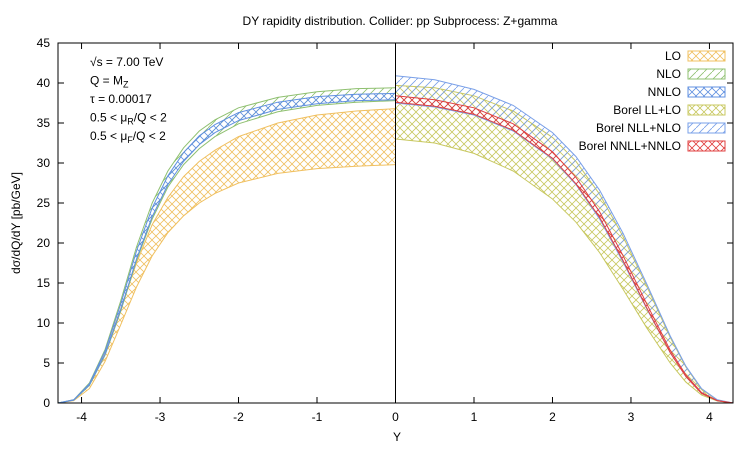 The image size is (750, 450). What do you see at coordinates (106, 81) in the screenshot?
I see `annotation-main: Q = M` at bounding box center [106, 81].